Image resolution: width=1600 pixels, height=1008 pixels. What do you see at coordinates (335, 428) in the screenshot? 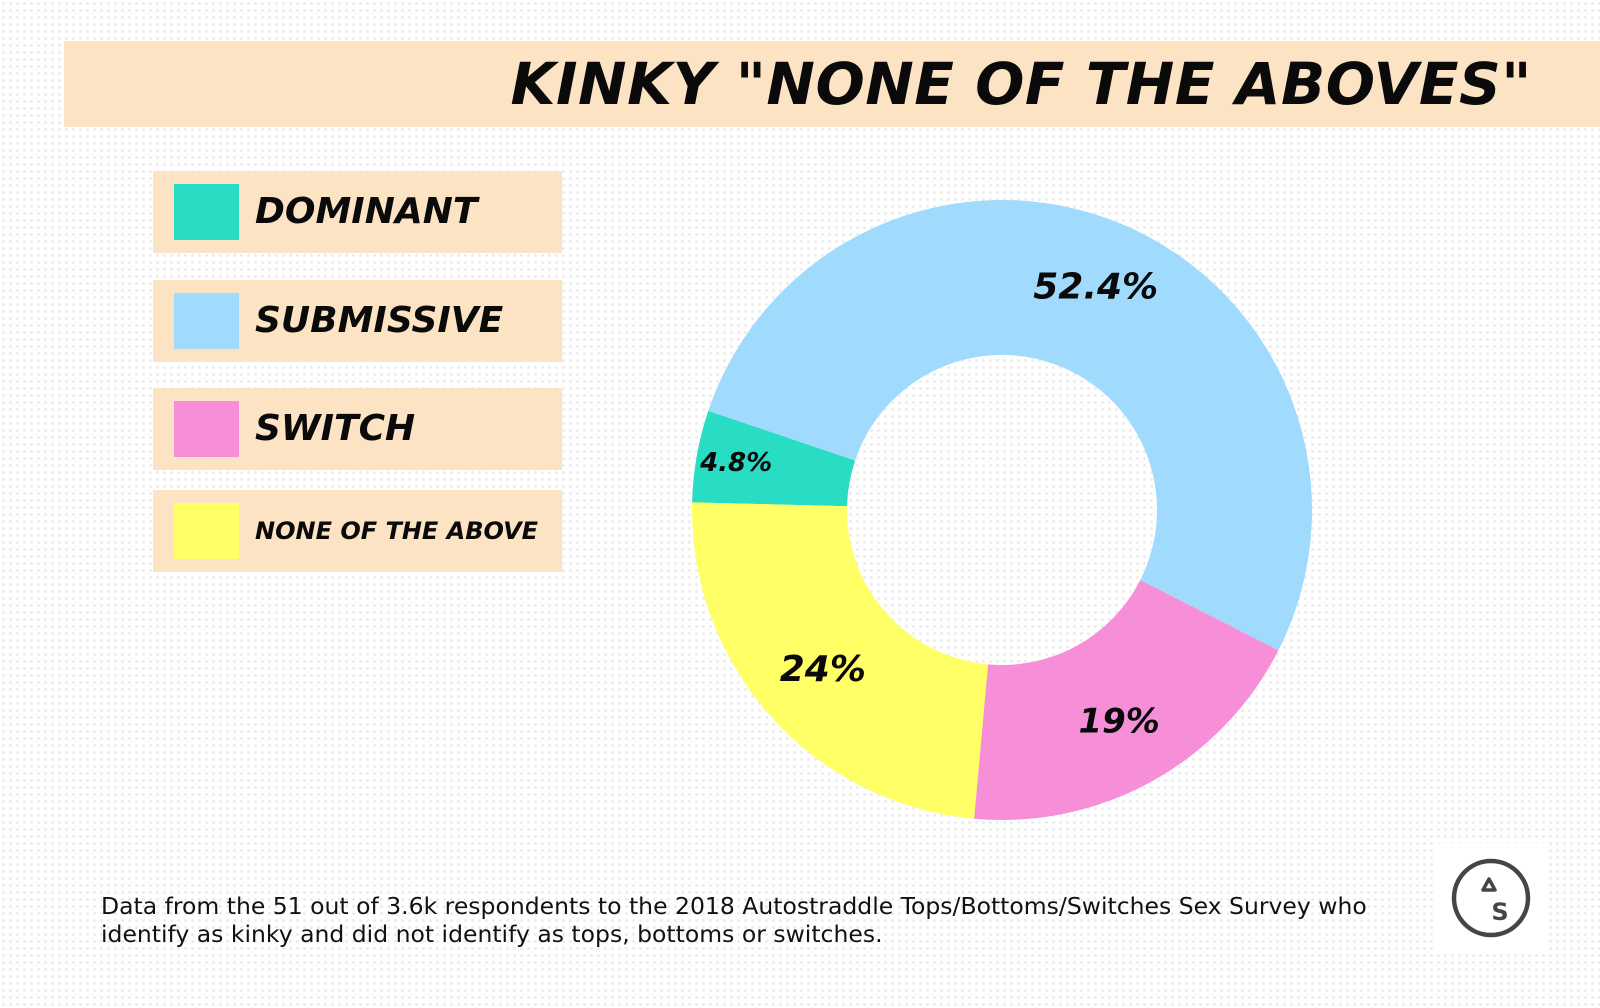
I see `legend-label-switch: SWITCH` at bounding box center [335, 428].